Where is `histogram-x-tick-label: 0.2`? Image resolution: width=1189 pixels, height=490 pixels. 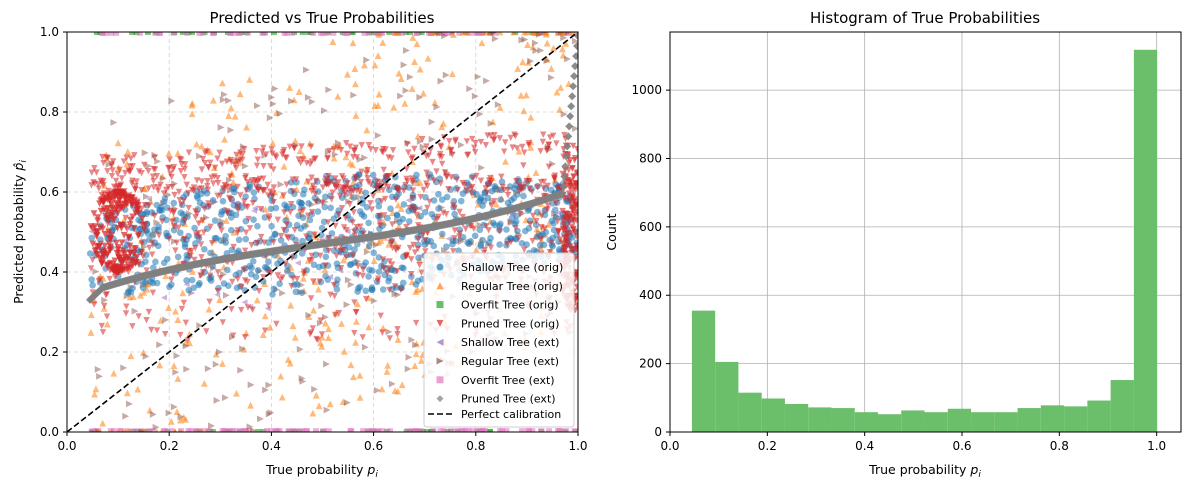 histogram-x-tick-label: 0.2 is located at coordinates (767, 446).